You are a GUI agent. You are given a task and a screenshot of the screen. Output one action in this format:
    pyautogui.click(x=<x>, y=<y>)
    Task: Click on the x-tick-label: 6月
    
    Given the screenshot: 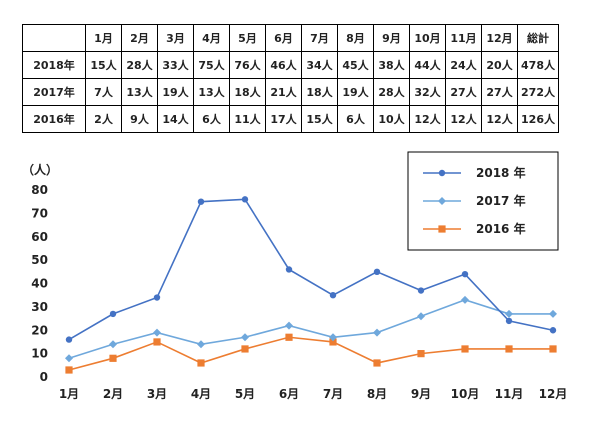 What is the action you would take?
    pyautogui.click(x=289, y=394)
    